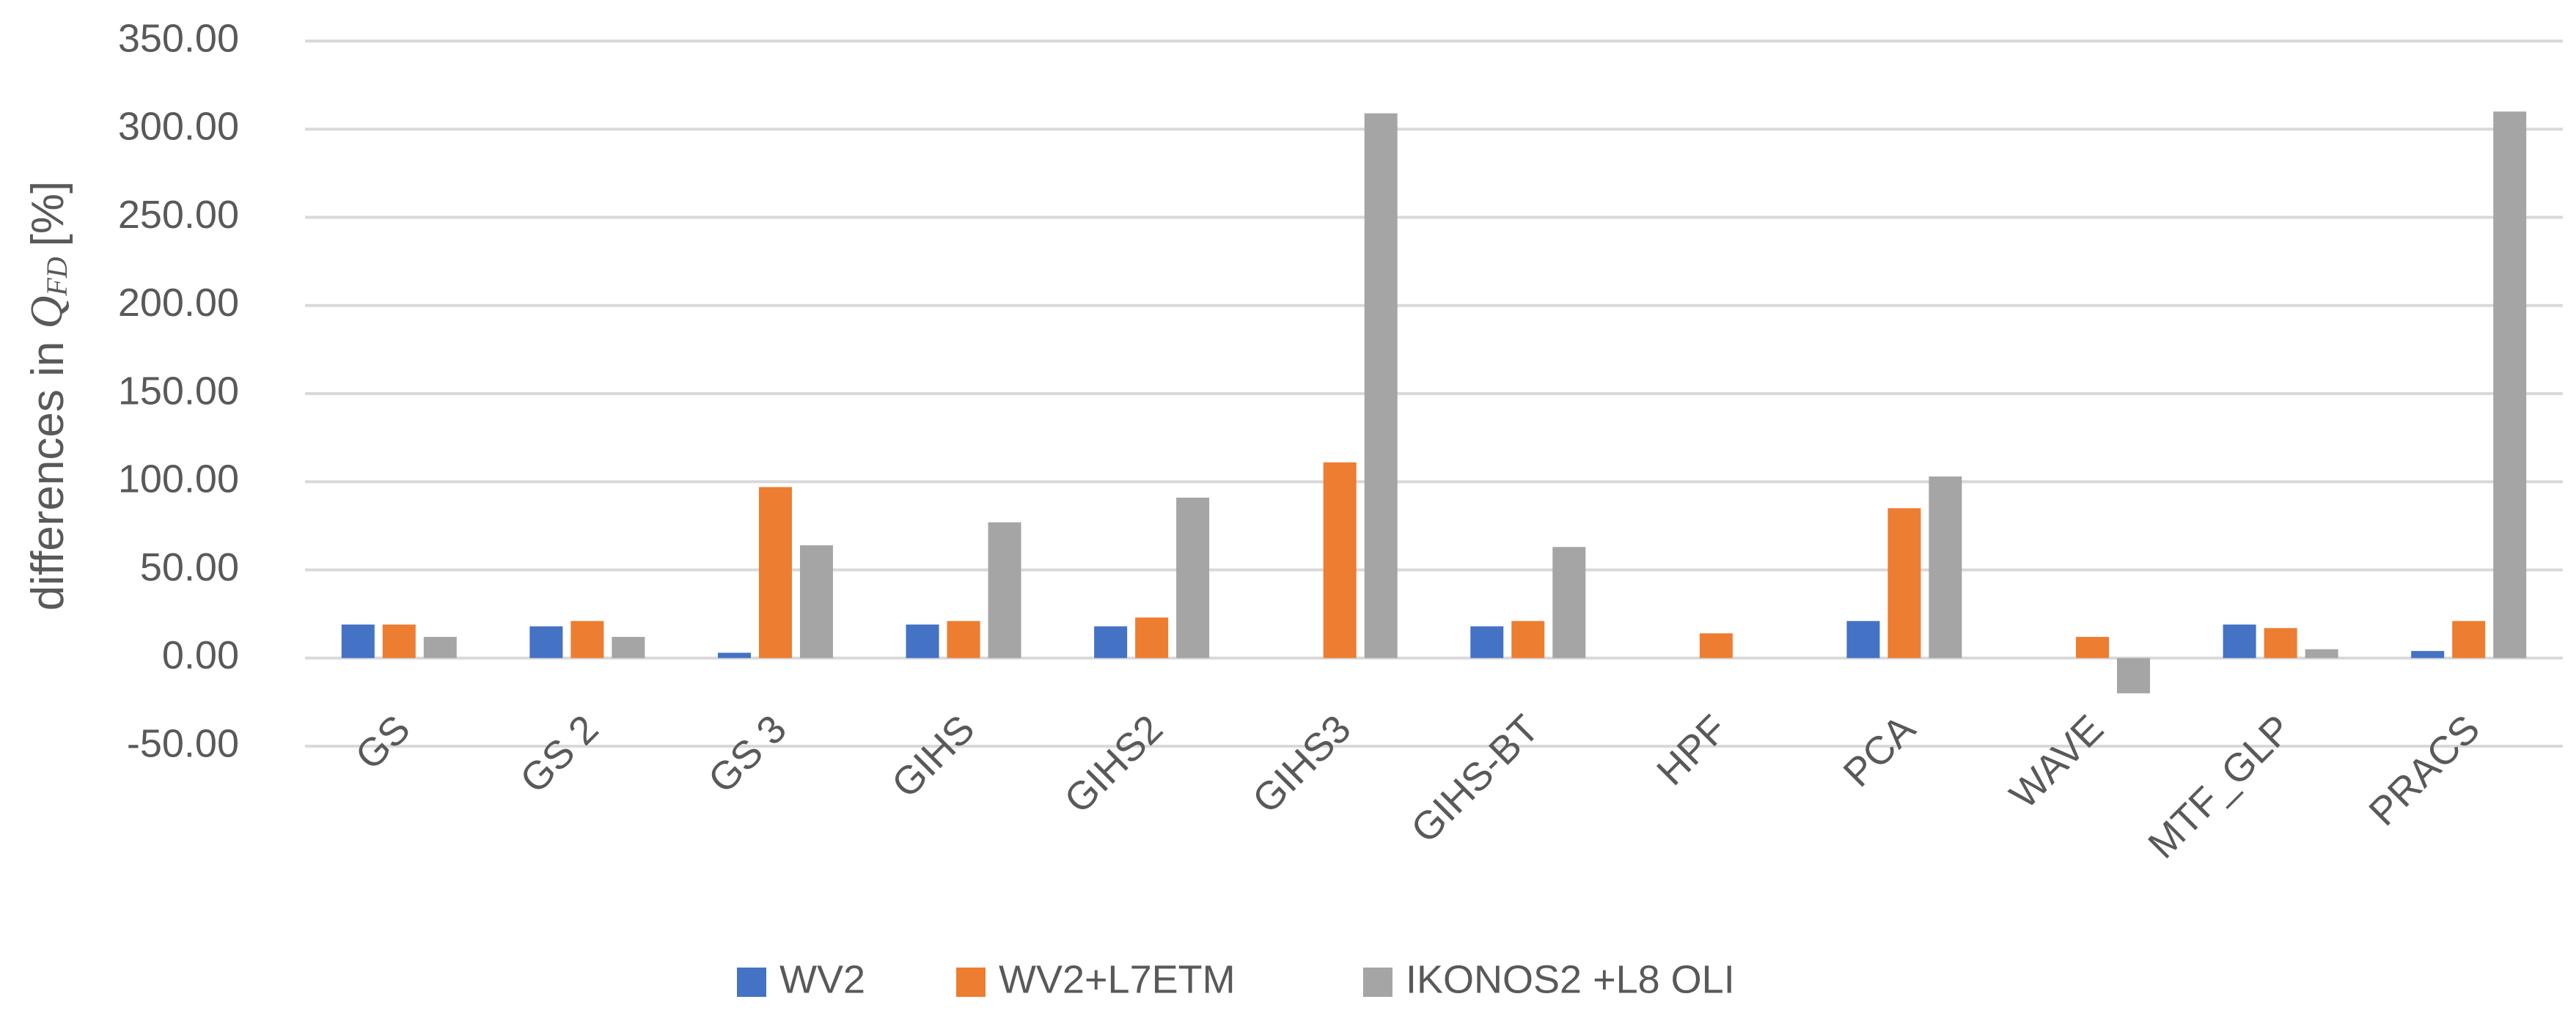 The height and width of the screenshot is (1013, 2576). Describe the element at coordinates (178, 479) in the screenshot. I see `y-tick-label: 100.00` at that location.